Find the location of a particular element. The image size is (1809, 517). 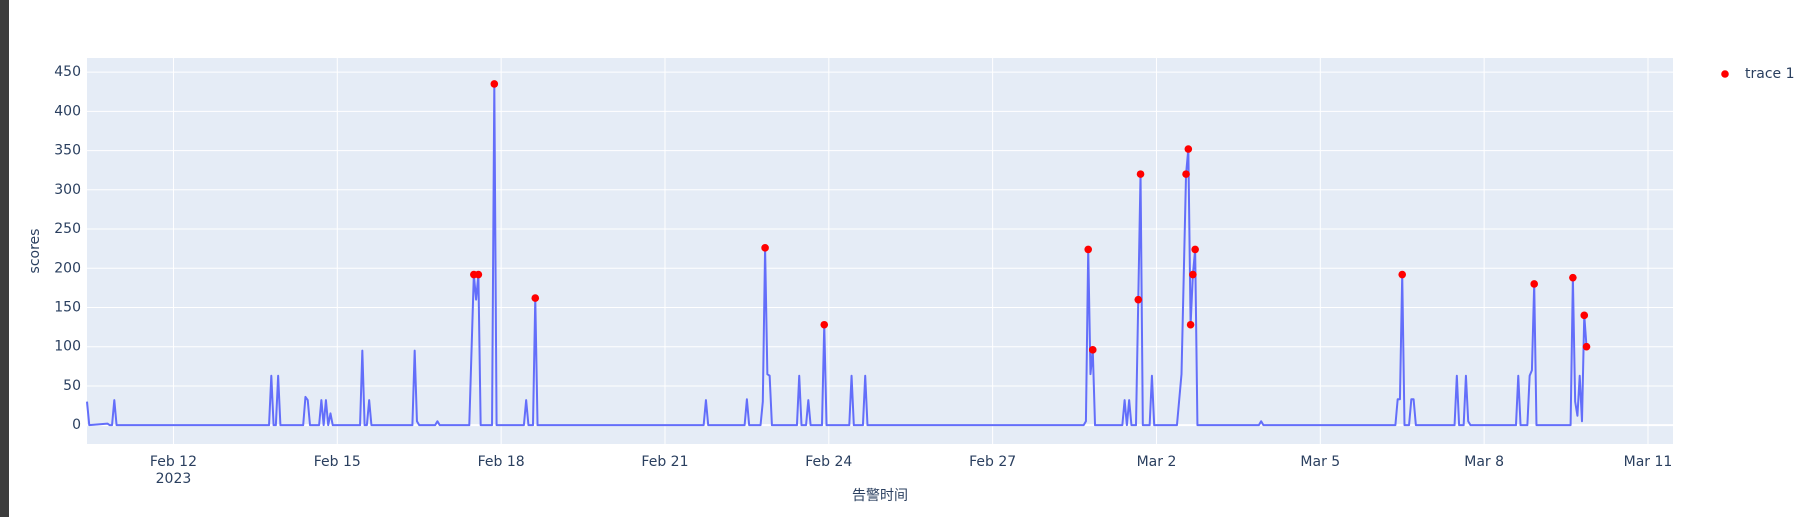

x-tick-sublabel: 2023 is located at coordinates (174, 479).